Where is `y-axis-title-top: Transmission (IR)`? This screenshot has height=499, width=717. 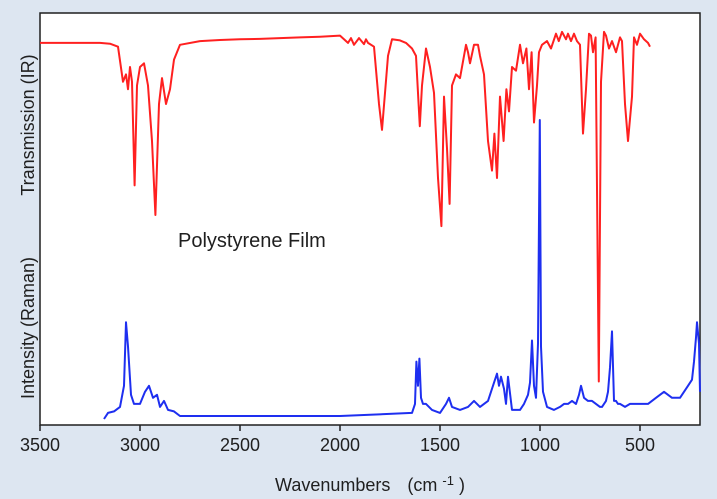
y-axis-title-top: Transmission (IR) is located at coordinates (28, 124).